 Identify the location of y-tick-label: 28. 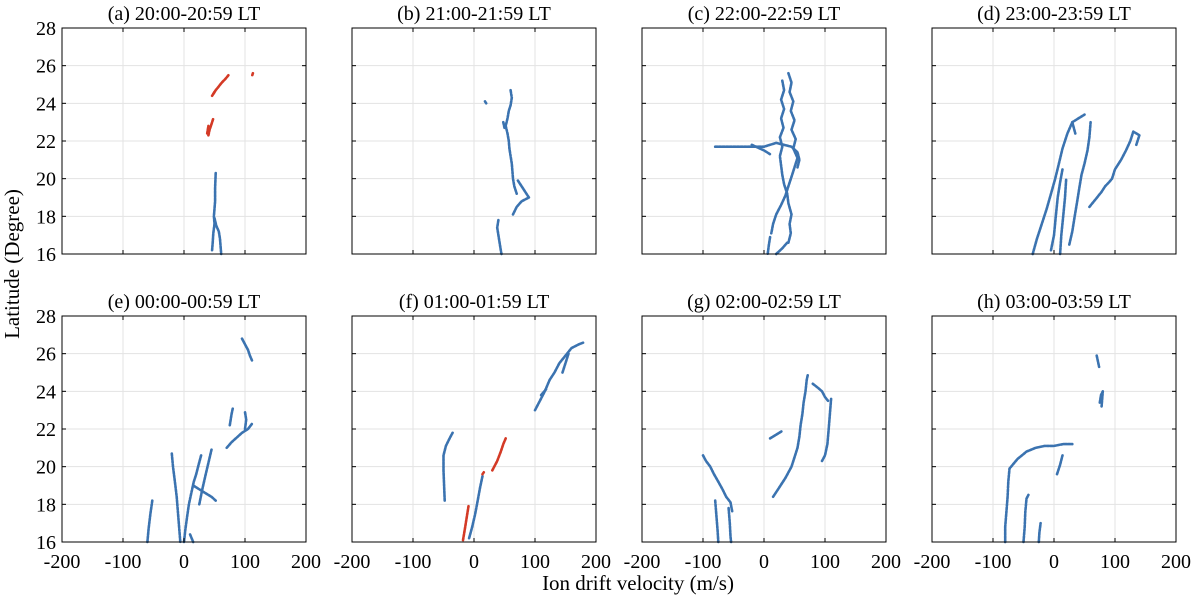
(46, 317).